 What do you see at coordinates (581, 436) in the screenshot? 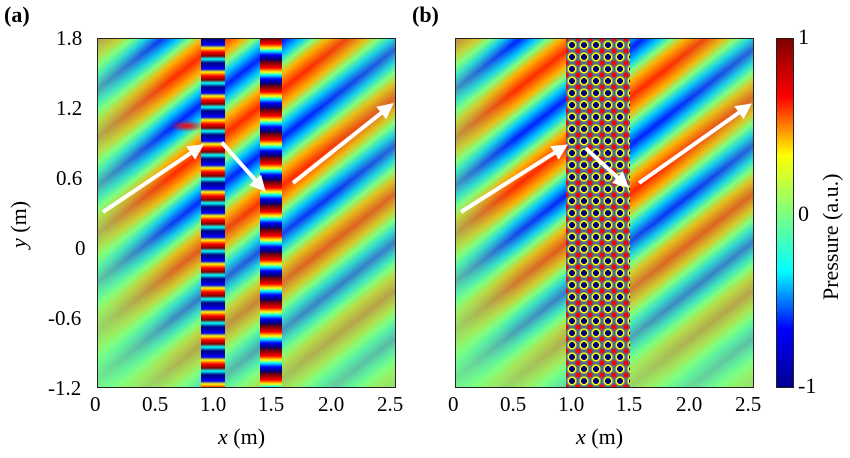
I see `b-xlabel-var: x` at bounding box center [581, 436].